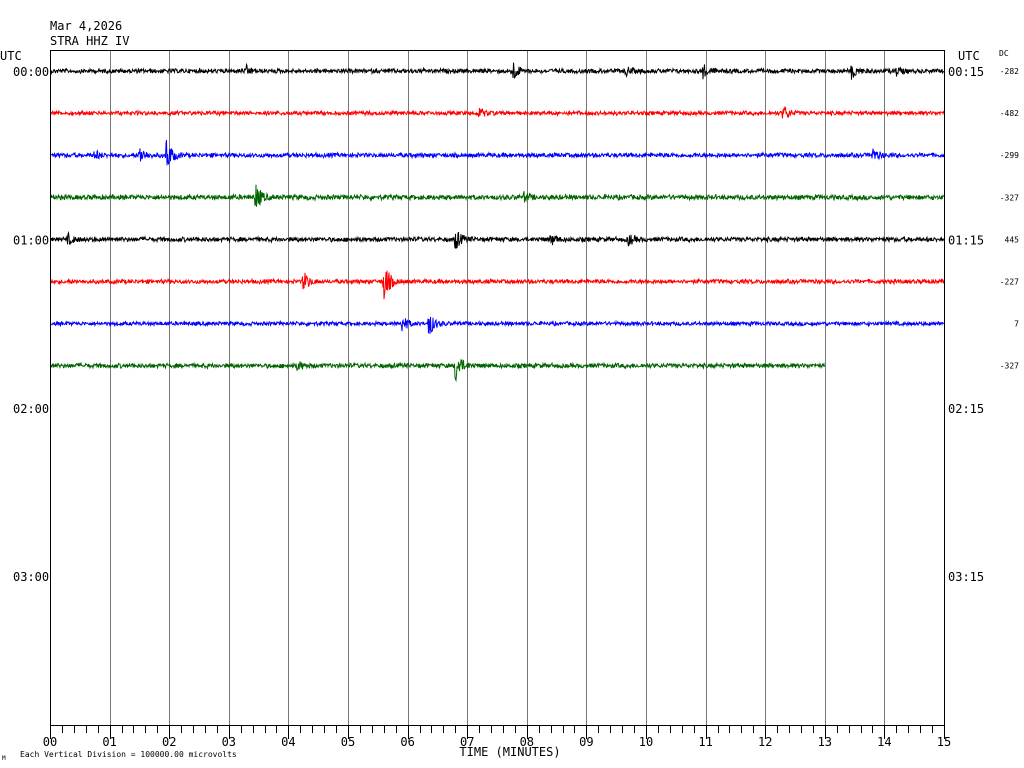  Describe the element at coordinates (1004, 53) in the screenshot. I see `dc-label: DC` at that location.